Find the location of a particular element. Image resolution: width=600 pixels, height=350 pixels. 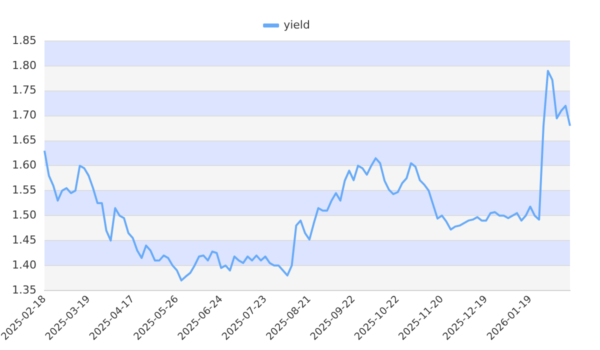

legend-label: yield is located at coordinates (297, 25).